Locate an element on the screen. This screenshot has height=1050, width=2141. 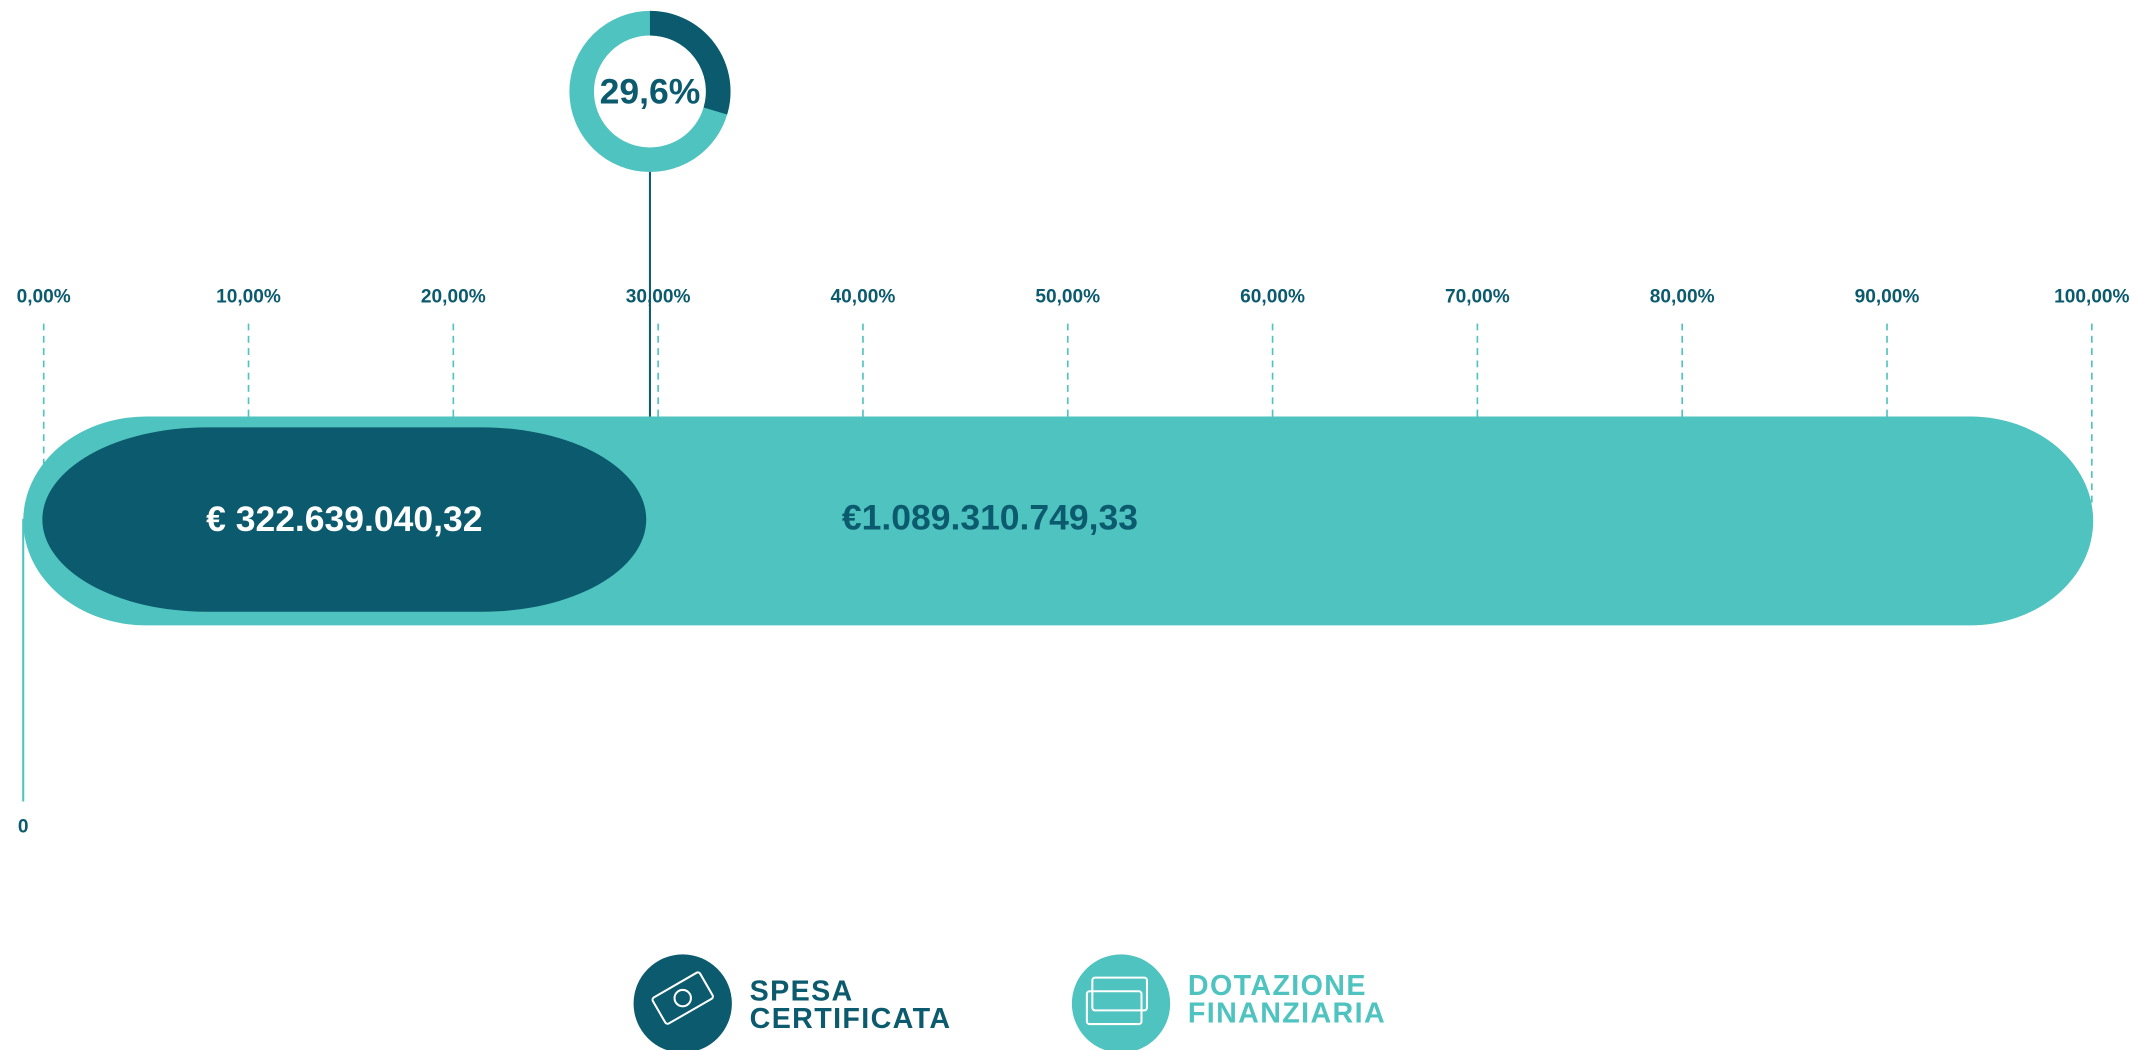
x-tick-label: 10,00% is located at coordinates (248, 297).